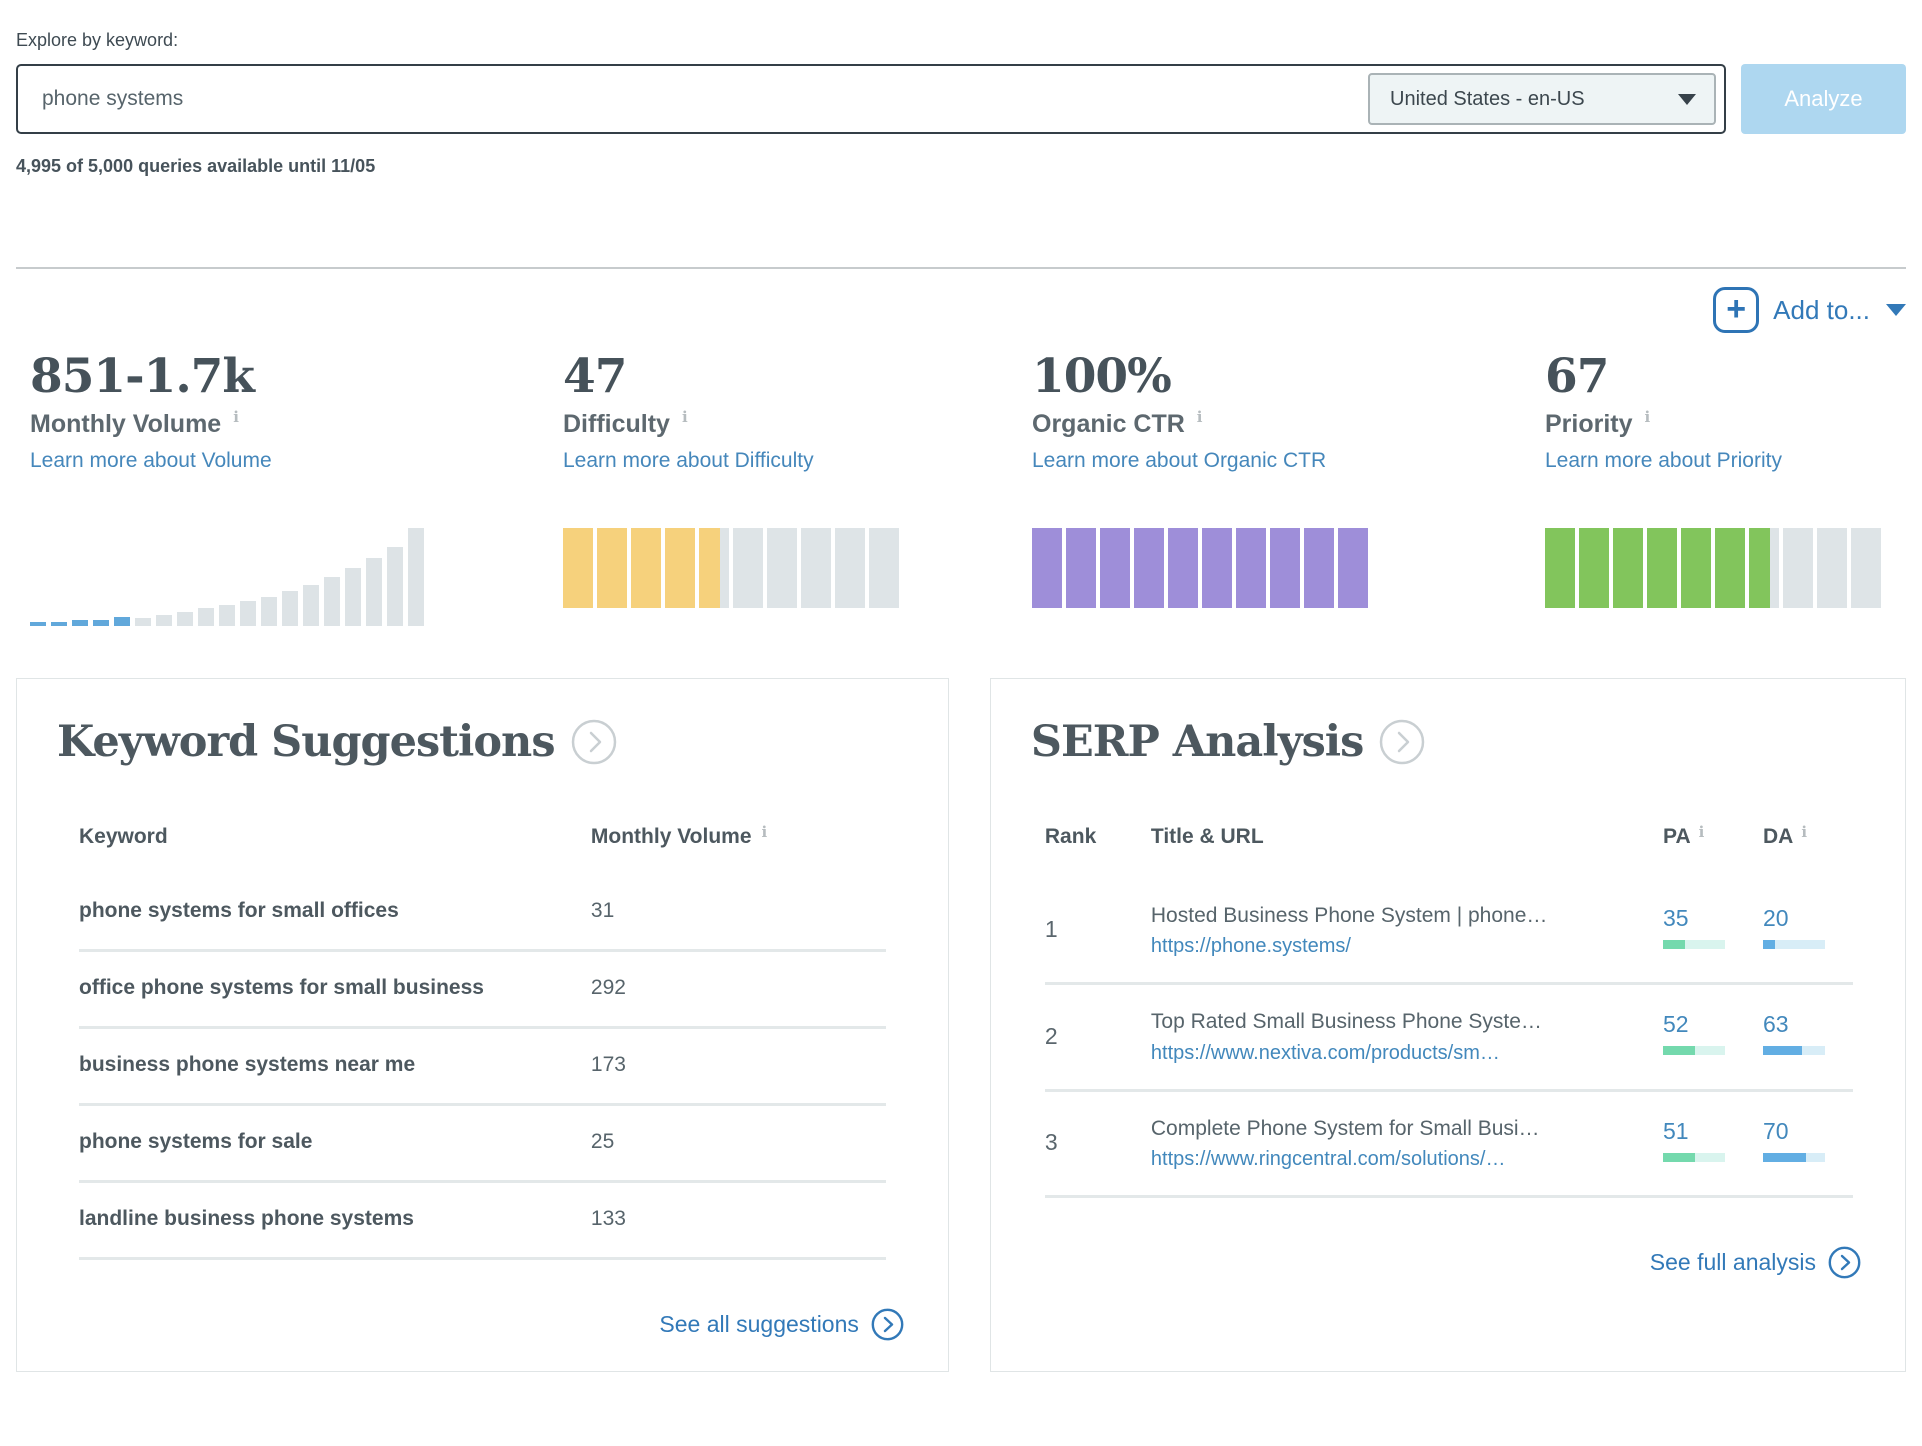 The height and width of the screenshot is (1446, 1922). I want to click on organic-ctr-label: Organic CTR, so click(1108, 424).